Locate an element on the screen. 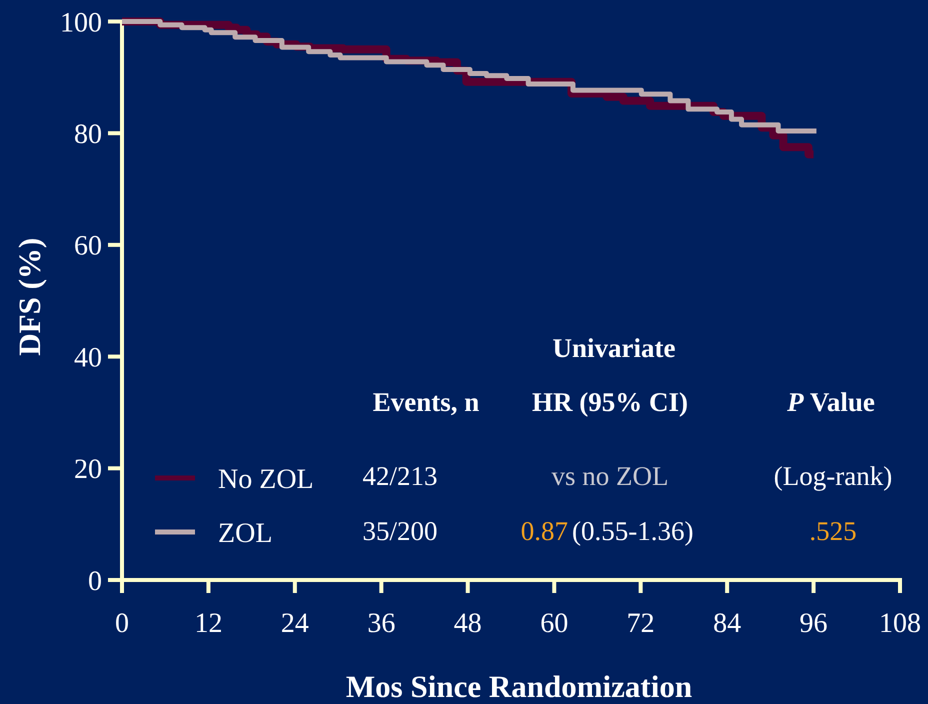 The height and width of the screenshot is (704, 928). annotation: vs no ZOL is located at coordinates (610, 476).